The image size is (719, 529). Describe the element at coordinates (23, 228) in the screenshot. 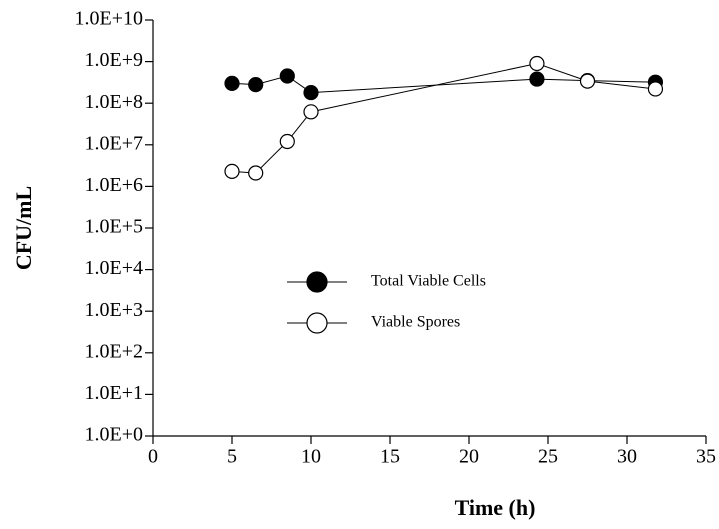

I see `y-axis-title: CFU/mL` at that location.